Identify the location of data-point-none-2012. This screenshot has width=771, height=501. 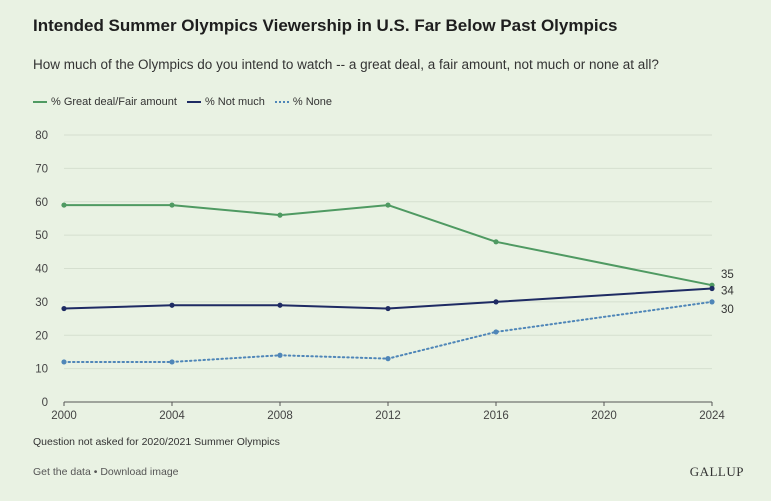
(388, 359).